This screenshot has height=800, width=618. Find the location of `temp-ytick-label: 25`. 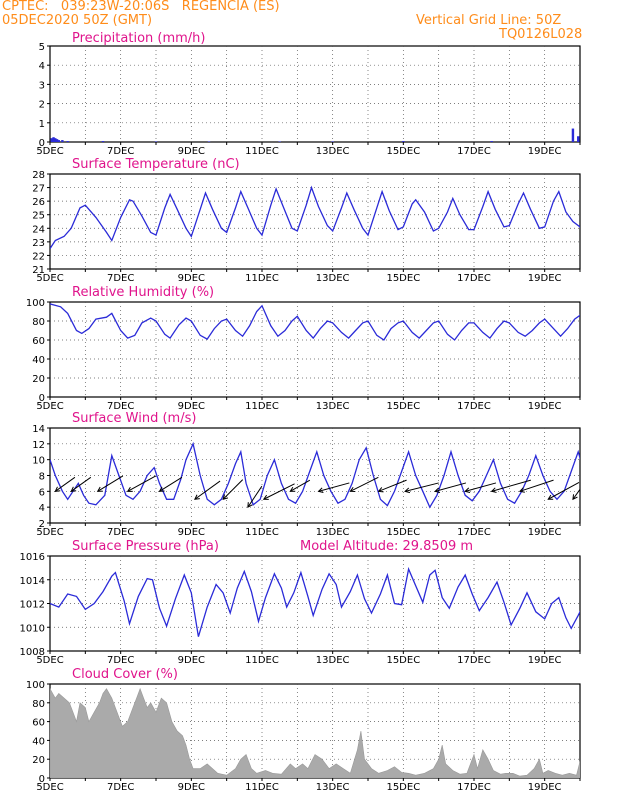

temp-ytick-label: 25 is located at coordinates (38, 216).